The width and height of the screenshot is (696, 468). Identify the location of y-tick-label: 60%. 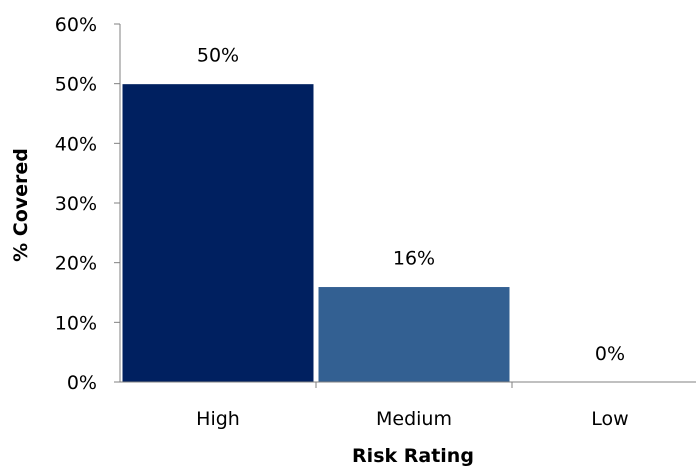
(76, 25).